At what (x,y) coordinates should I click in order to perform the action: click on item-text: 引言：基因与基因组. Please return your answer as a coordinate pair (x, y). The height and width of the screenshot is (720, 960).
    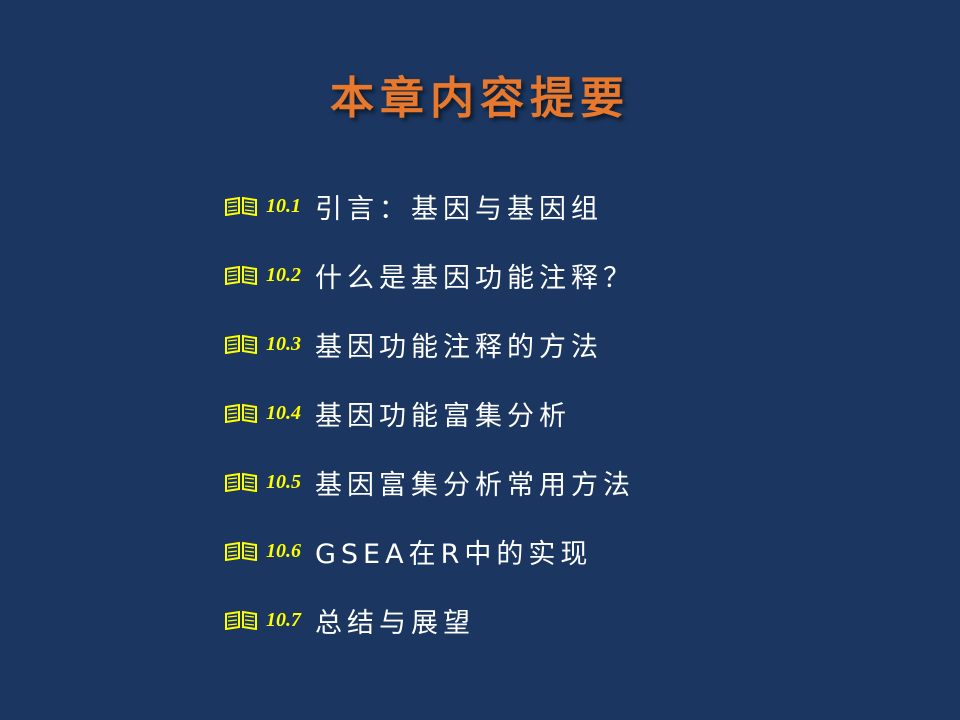
    Looking at the image, I should click on (459, 209).